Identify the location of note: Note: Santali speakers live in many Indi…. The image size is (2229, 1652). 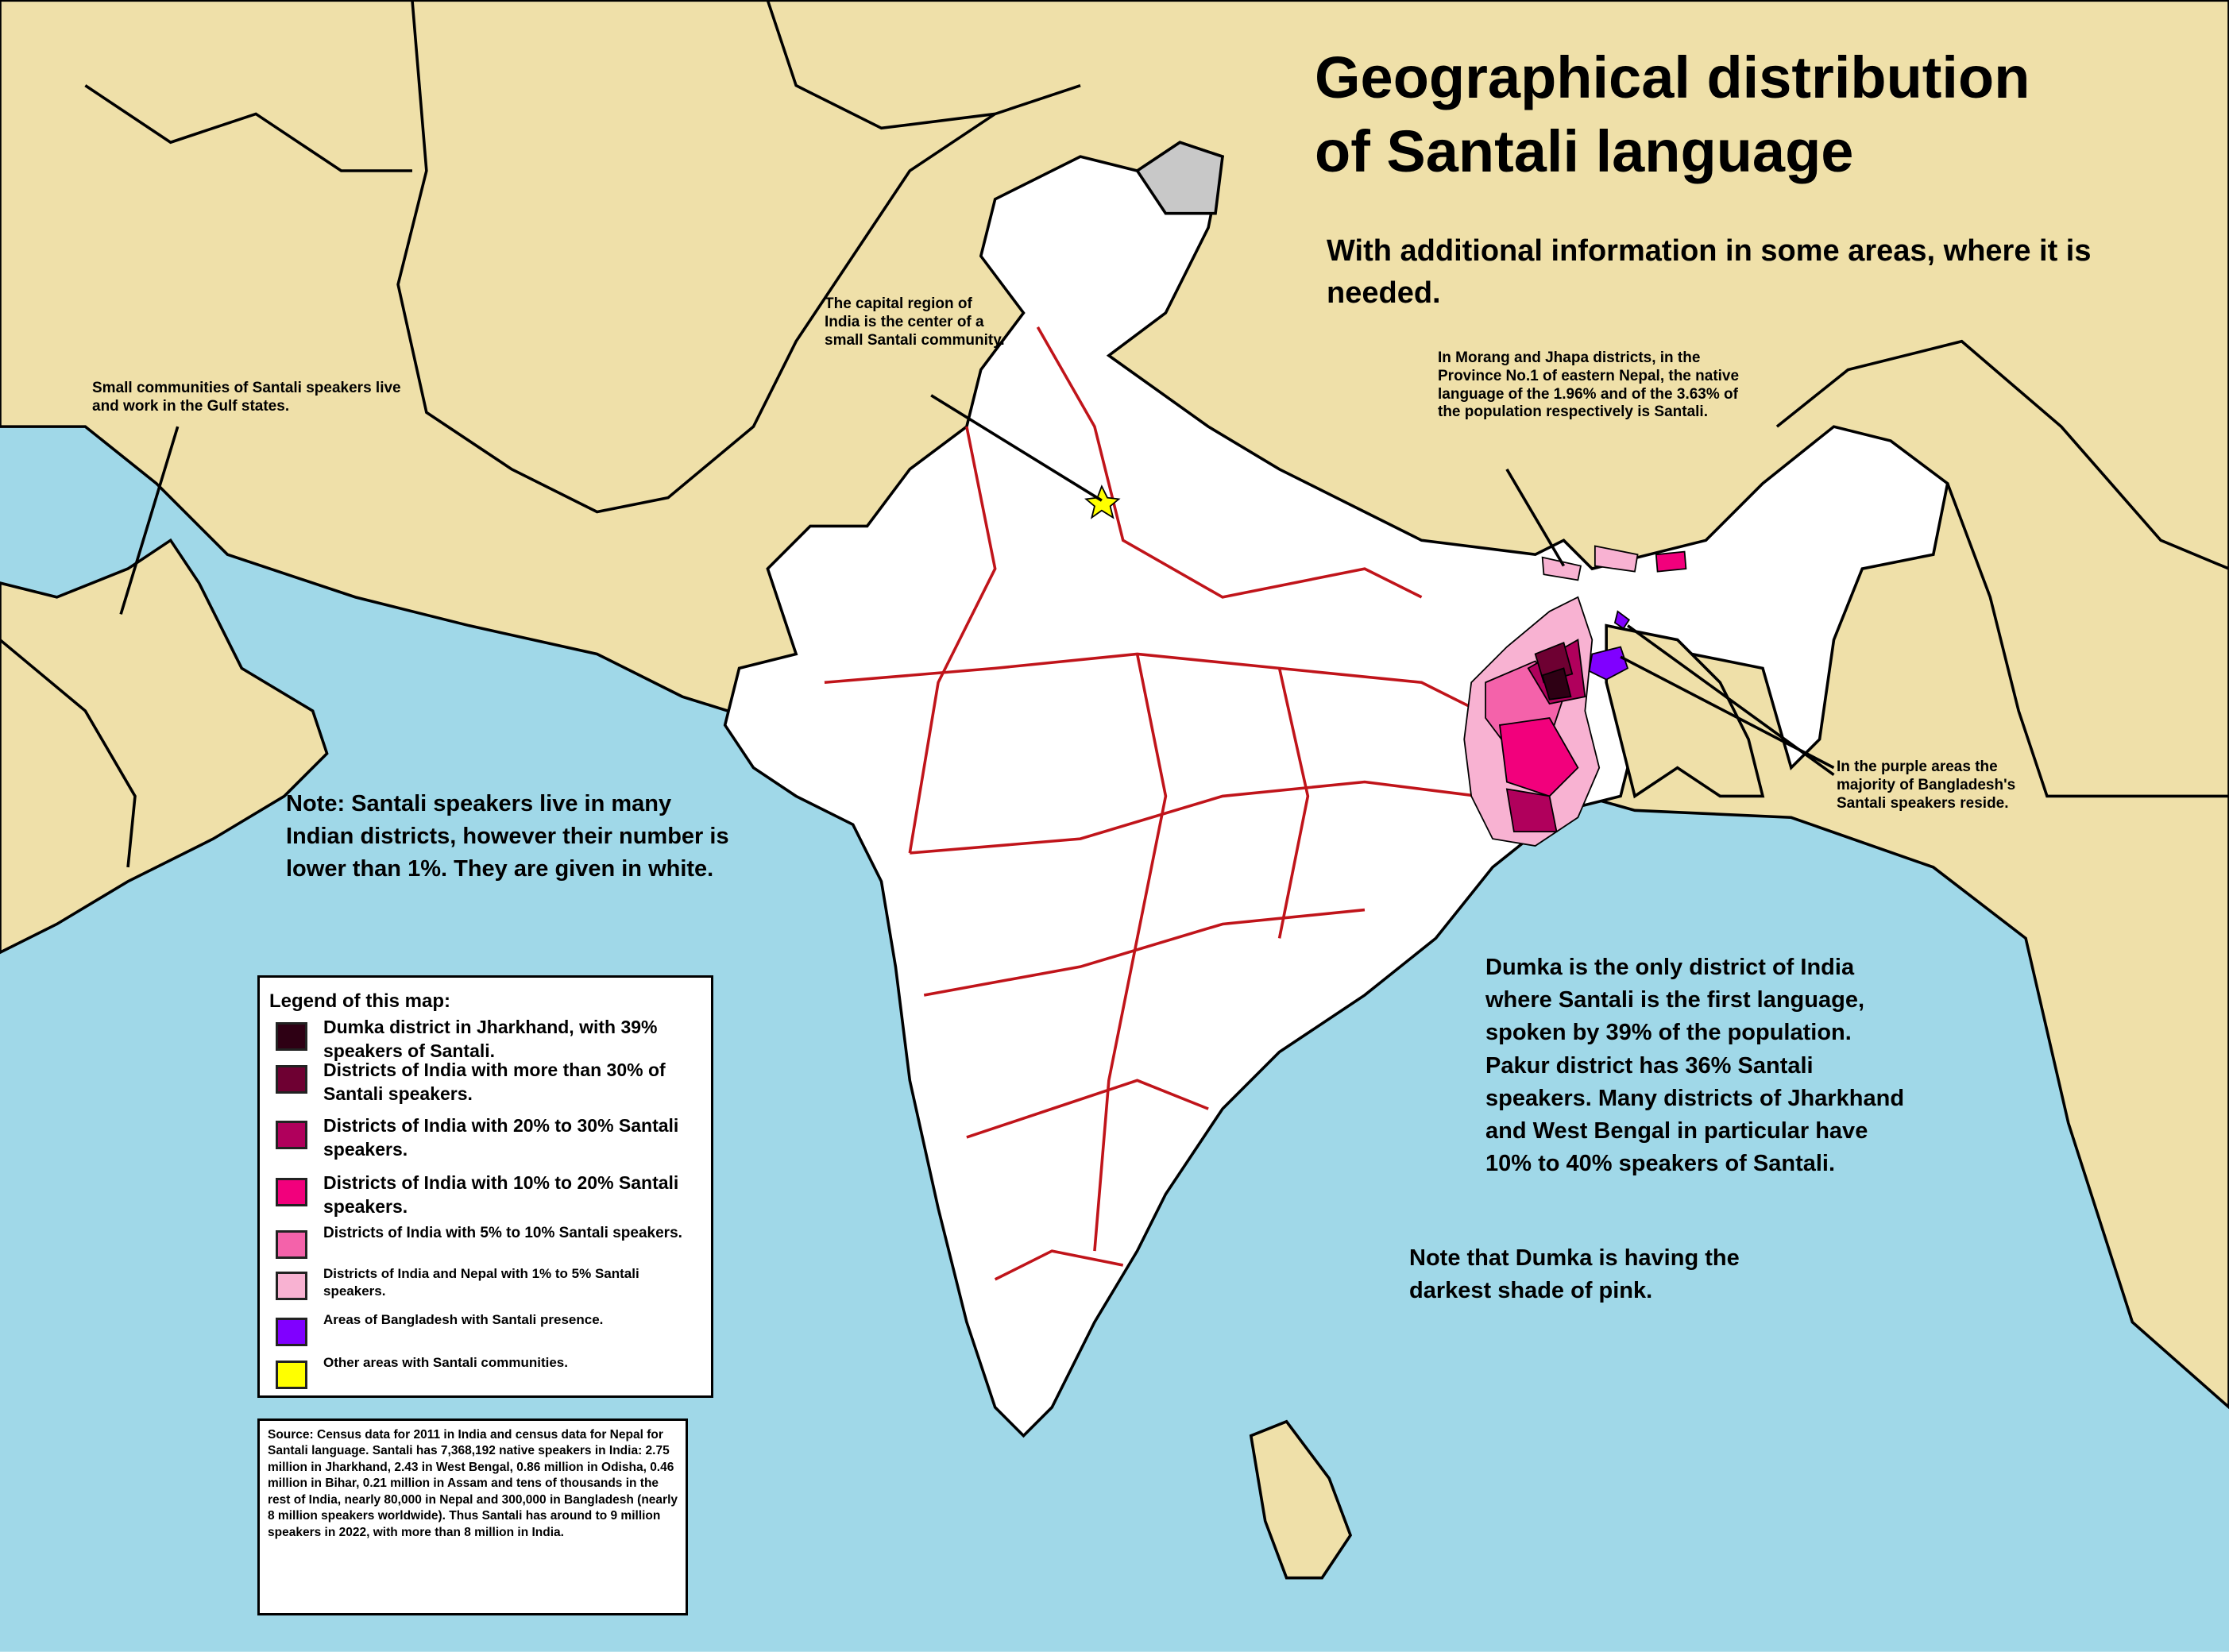
(507, 836).